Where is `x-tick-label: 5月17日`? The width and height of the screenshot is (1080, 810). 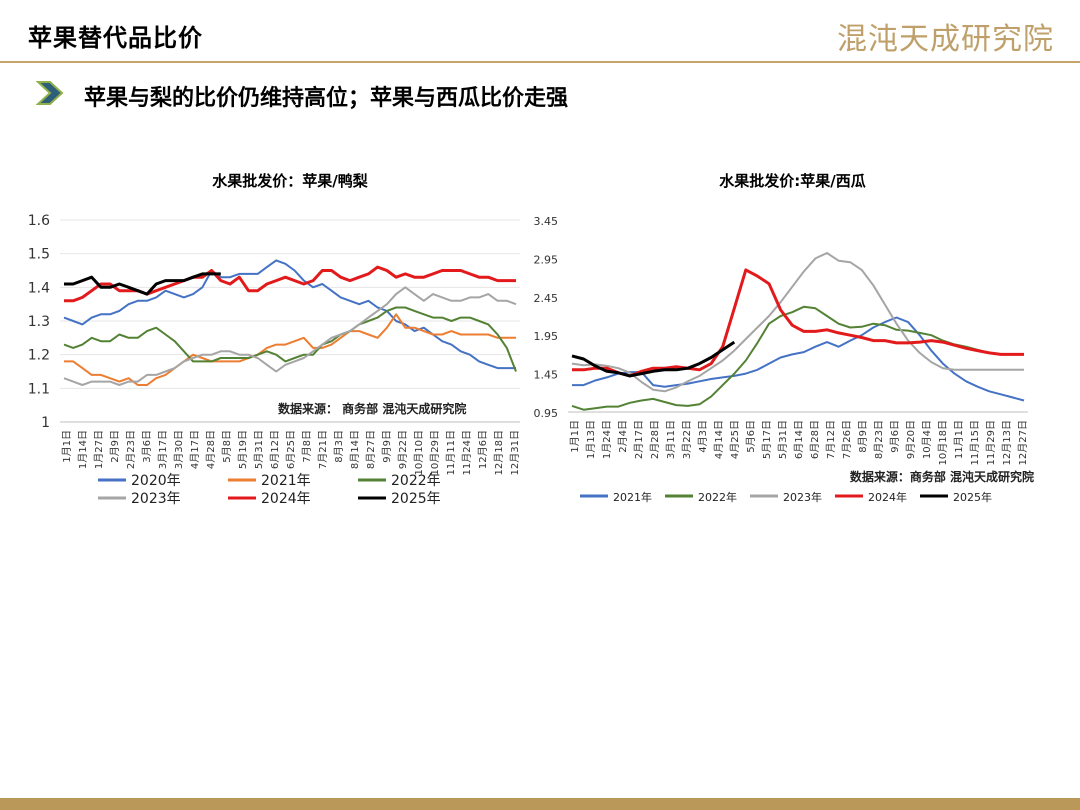 x-tick-label: 5月17日 is located at coordinates (767, 439).